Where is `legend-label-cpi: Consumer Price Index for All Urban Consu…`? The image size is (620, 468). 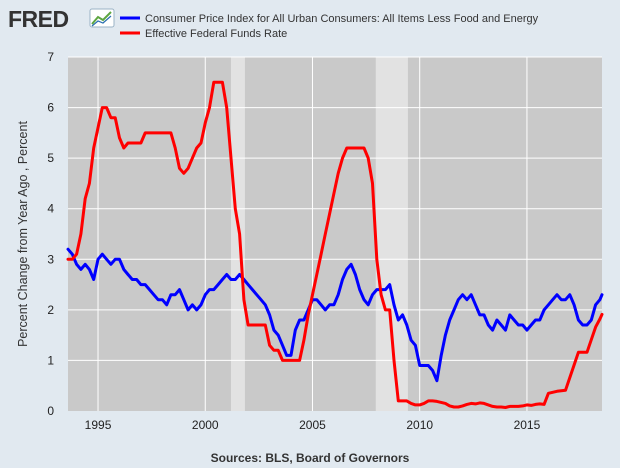
legend-label-cpi: Consumer Price Index for All Urban Consu… is located at coordinates (342, 19).